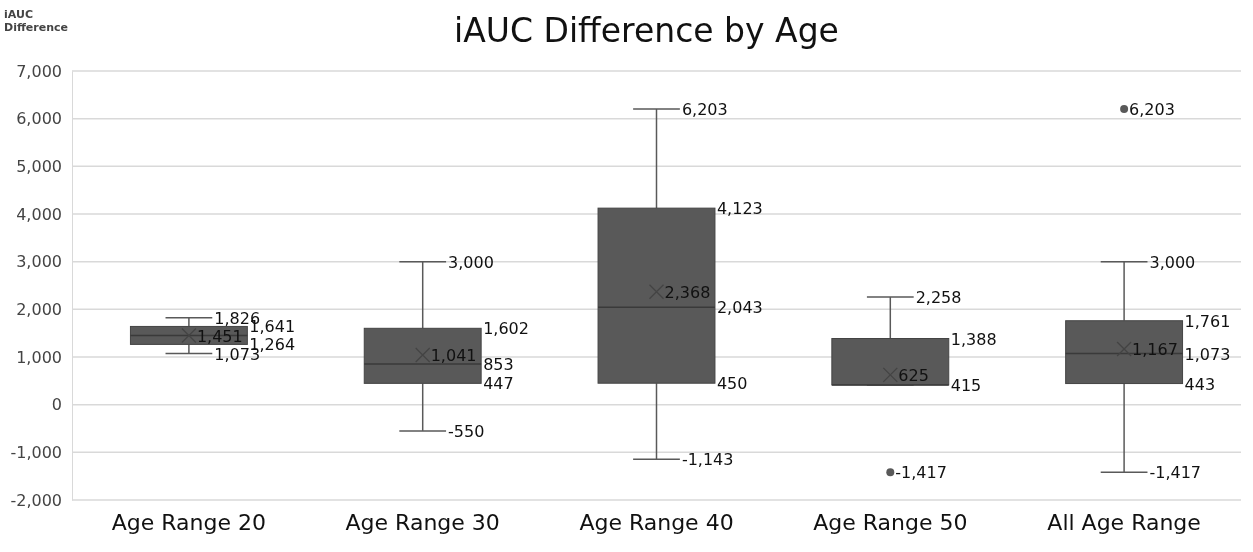 The image size is (1253, 552). What do you see at coordinates (890, 522) in the screenshot?
I see `x-tick-label: Age Range 50` at bounding box center [890, 522].